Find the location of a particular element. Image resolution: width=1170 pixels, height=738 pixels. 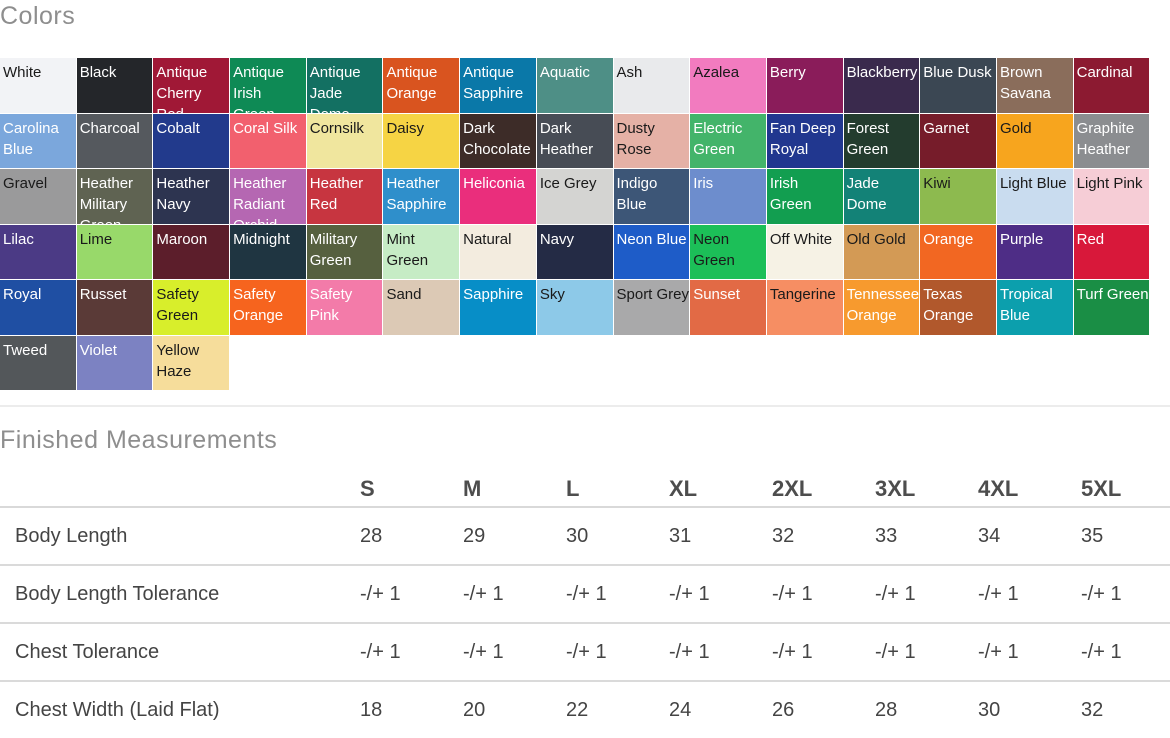

color-swatch-light-pink: Light Pink is located at coordinates (1112, 197).